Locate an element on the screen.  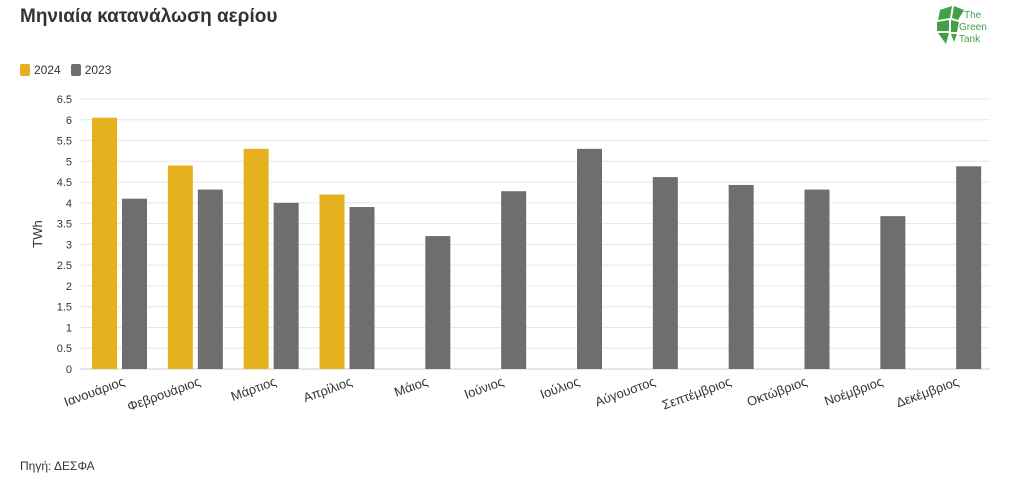
x-tick-label: Δεκέμβριος is located at coordinates (927, 392).